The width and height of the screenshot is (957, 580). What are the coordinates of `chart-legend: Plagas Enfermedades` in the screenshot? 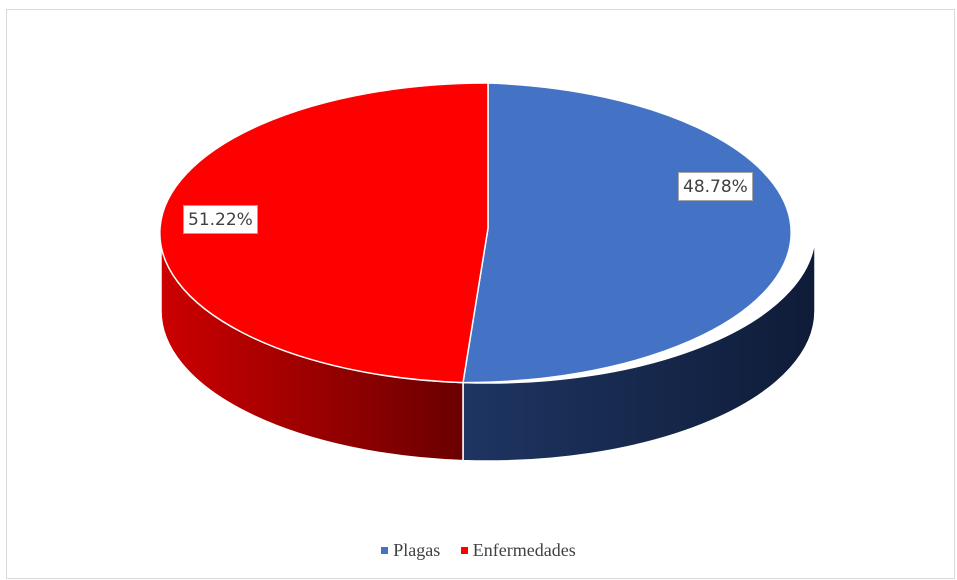 It's located at (478, 550).